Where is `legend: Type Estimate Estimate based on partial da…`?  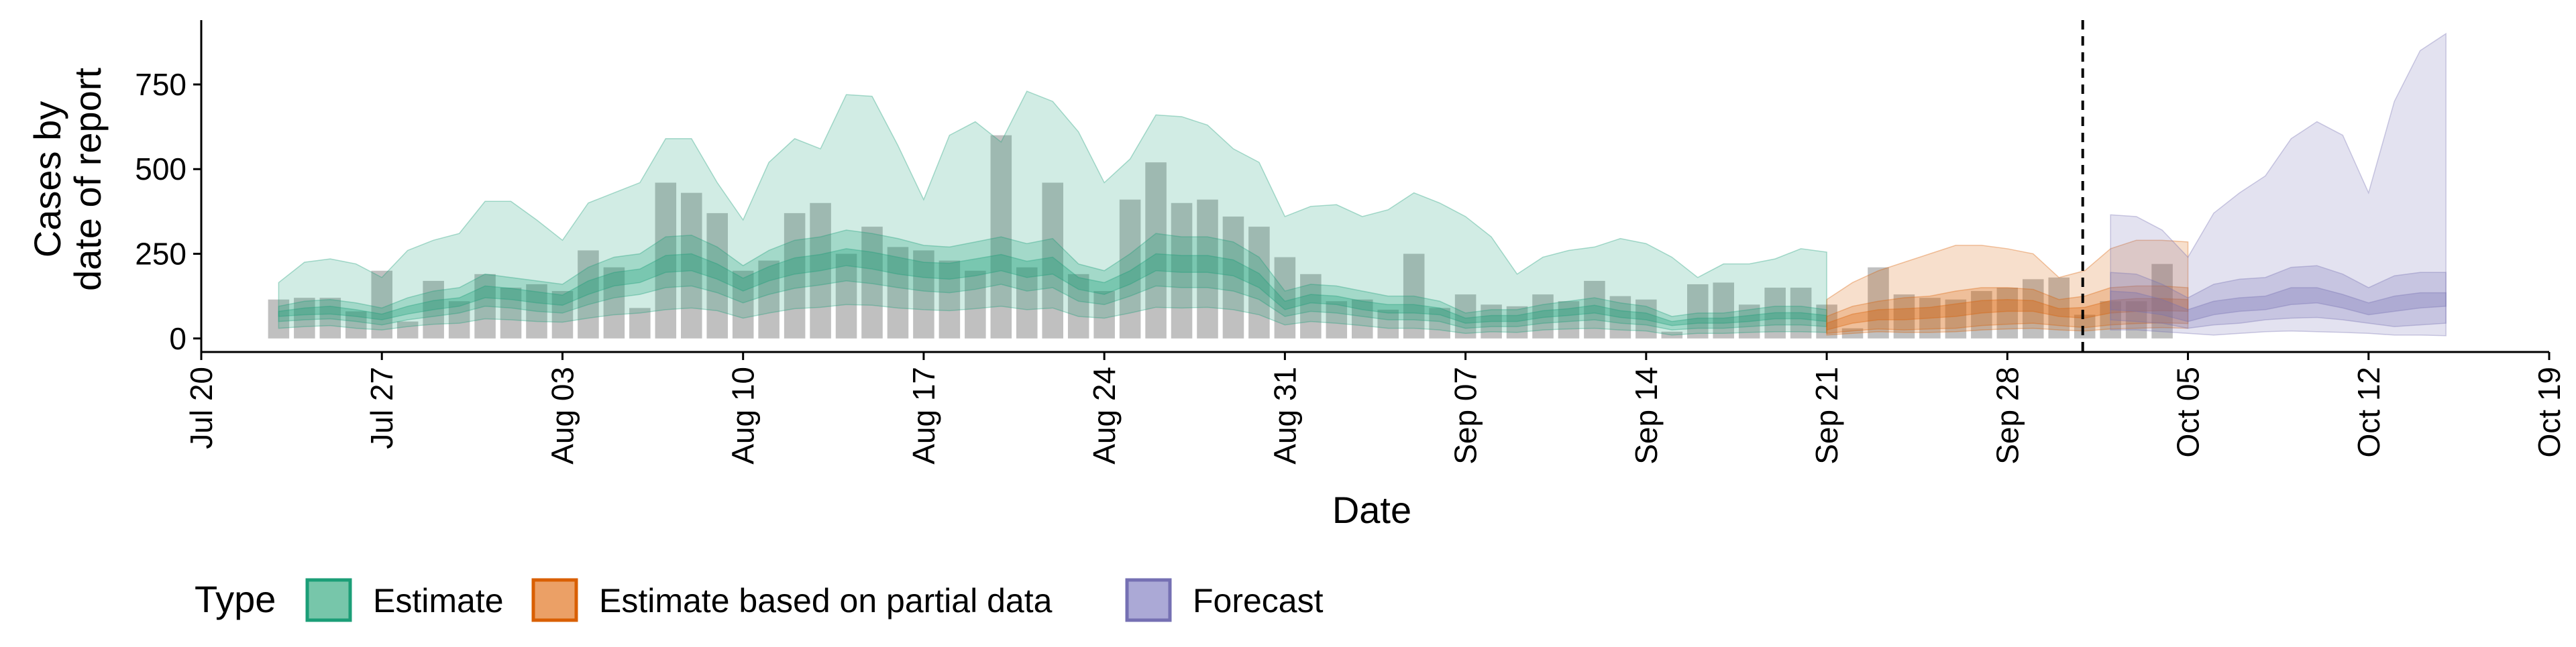 legend: Type Estimate Estimate based on partial da… is located at coordinates (759, 600).